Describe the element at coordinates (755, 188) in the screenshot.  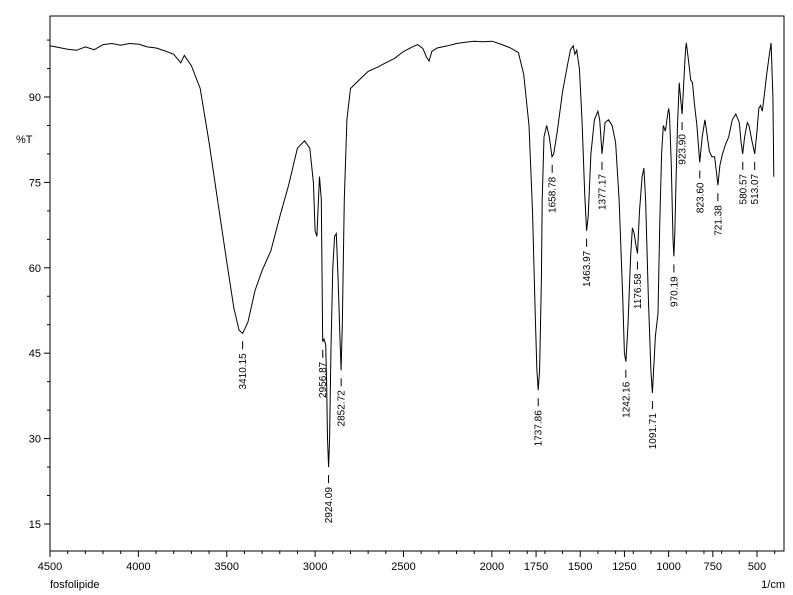
I see `peak-label: 513.07` at that location.